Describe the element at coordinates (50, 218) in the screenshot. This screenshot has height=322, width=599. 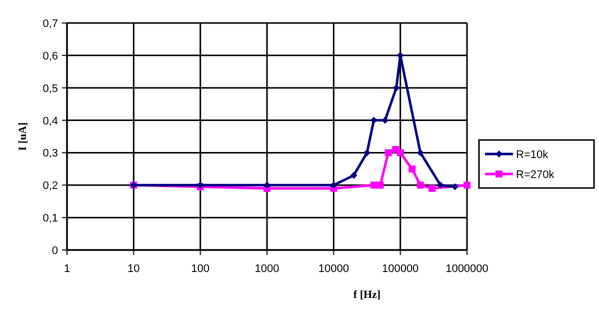
I see `y-tick-label: 0,1` at that location.